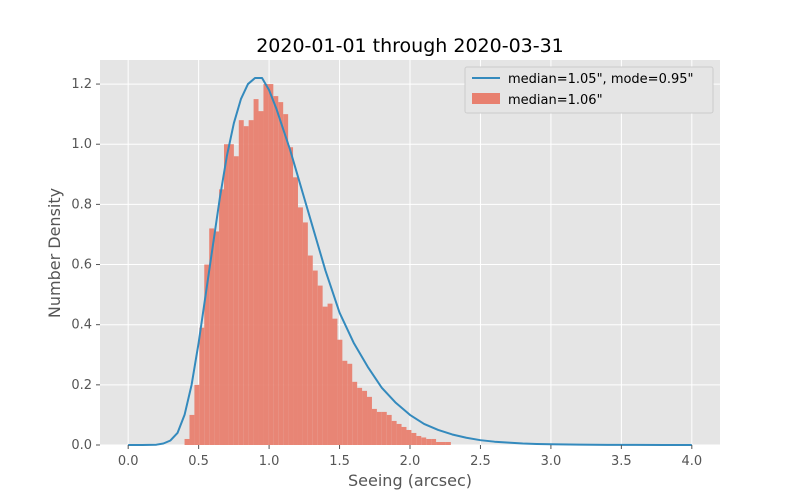  I want to click on y-tick-label: 1.0, so click(81, 144).